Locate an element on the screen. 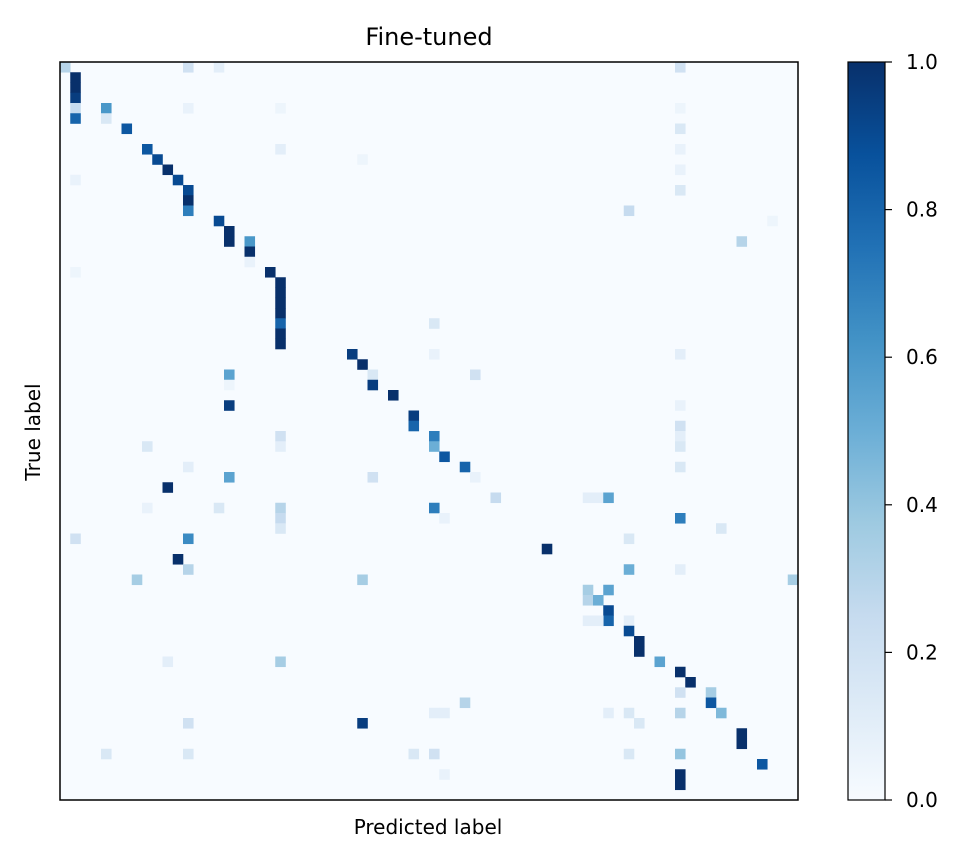  colorbar-tick-label: 0.4 is located at coordinates (922, 505).